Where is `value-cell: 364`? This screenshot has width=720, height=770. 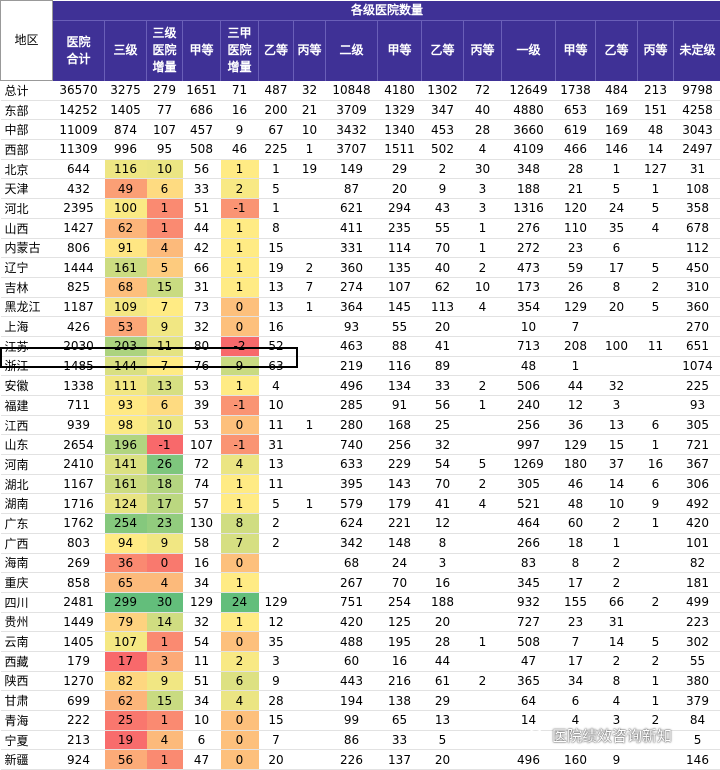 value-cell: 364 is located at coordinates (352, 307).